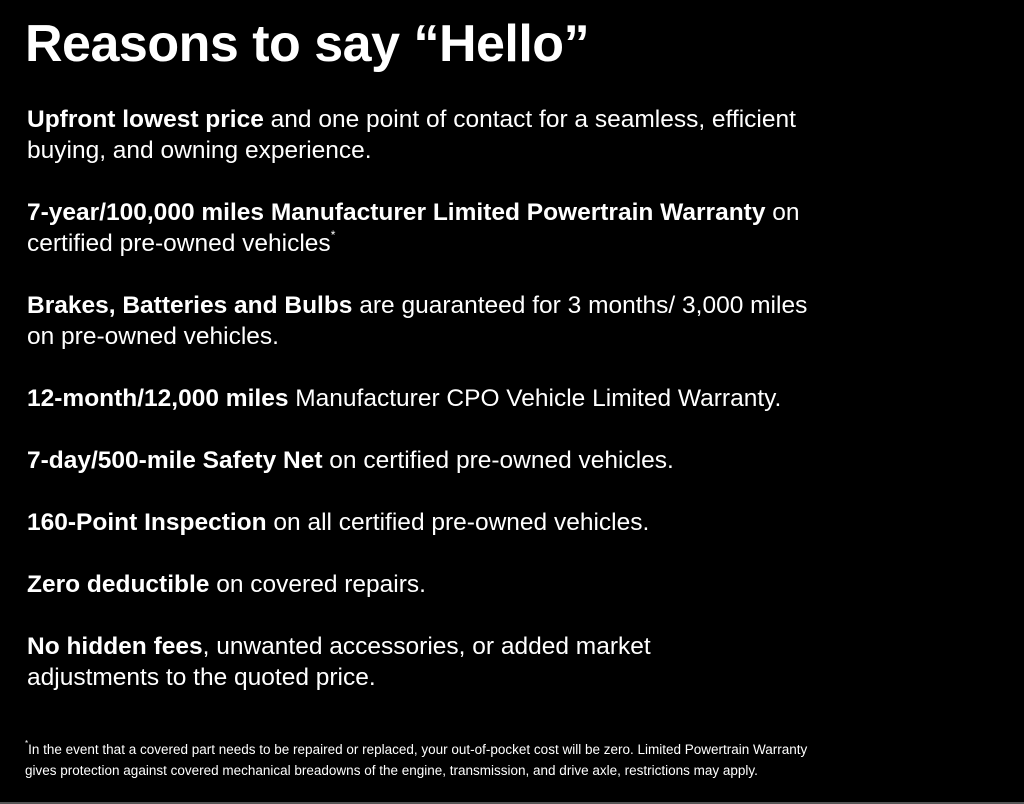 The height and width of the screenshot is (804, 1024). I want to click on item-highlight: Brakes, Batteries and Bulbs, so click(190, 305).